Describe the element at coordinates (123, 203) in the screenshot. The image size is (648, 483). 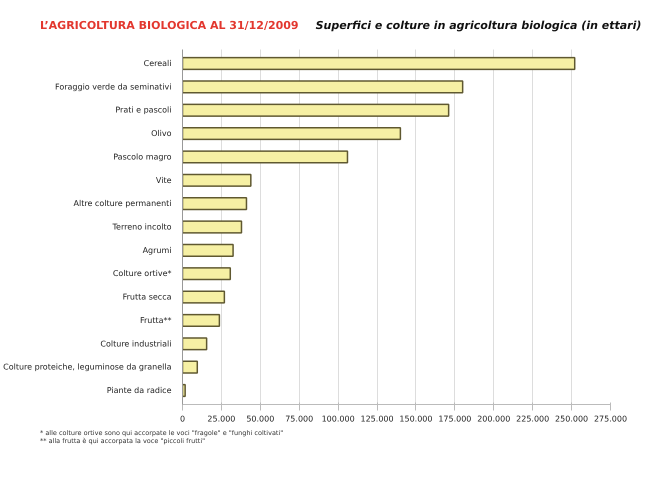
I see `y-tick-label: Altre colture permanenti` at that location.